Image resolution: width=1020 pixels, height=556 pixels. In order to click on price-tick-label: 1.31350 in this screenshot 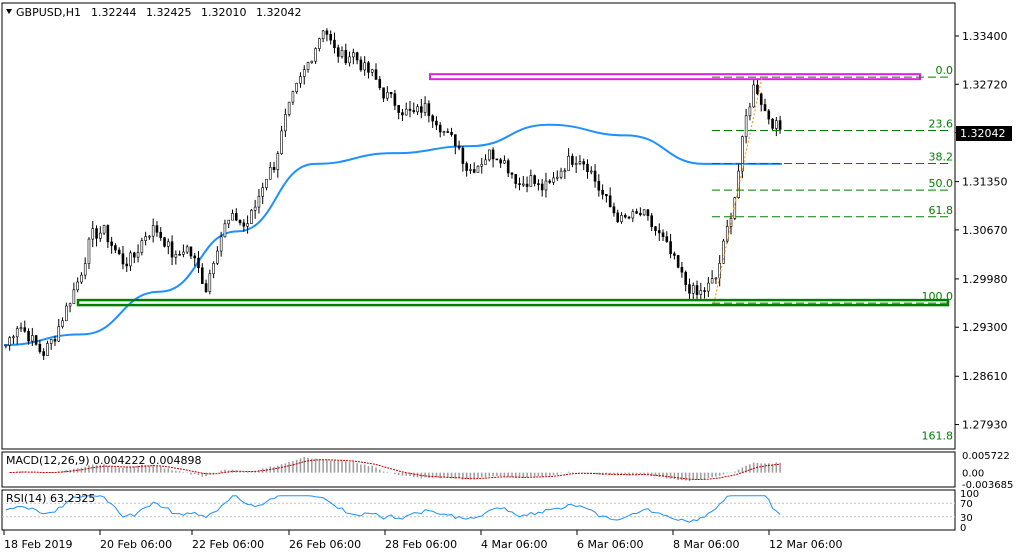, I will do `click(985, 182)`.